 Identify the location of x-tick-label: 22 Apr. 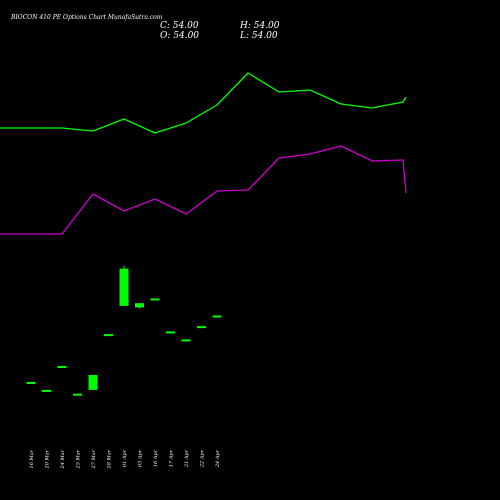
(203, 458).